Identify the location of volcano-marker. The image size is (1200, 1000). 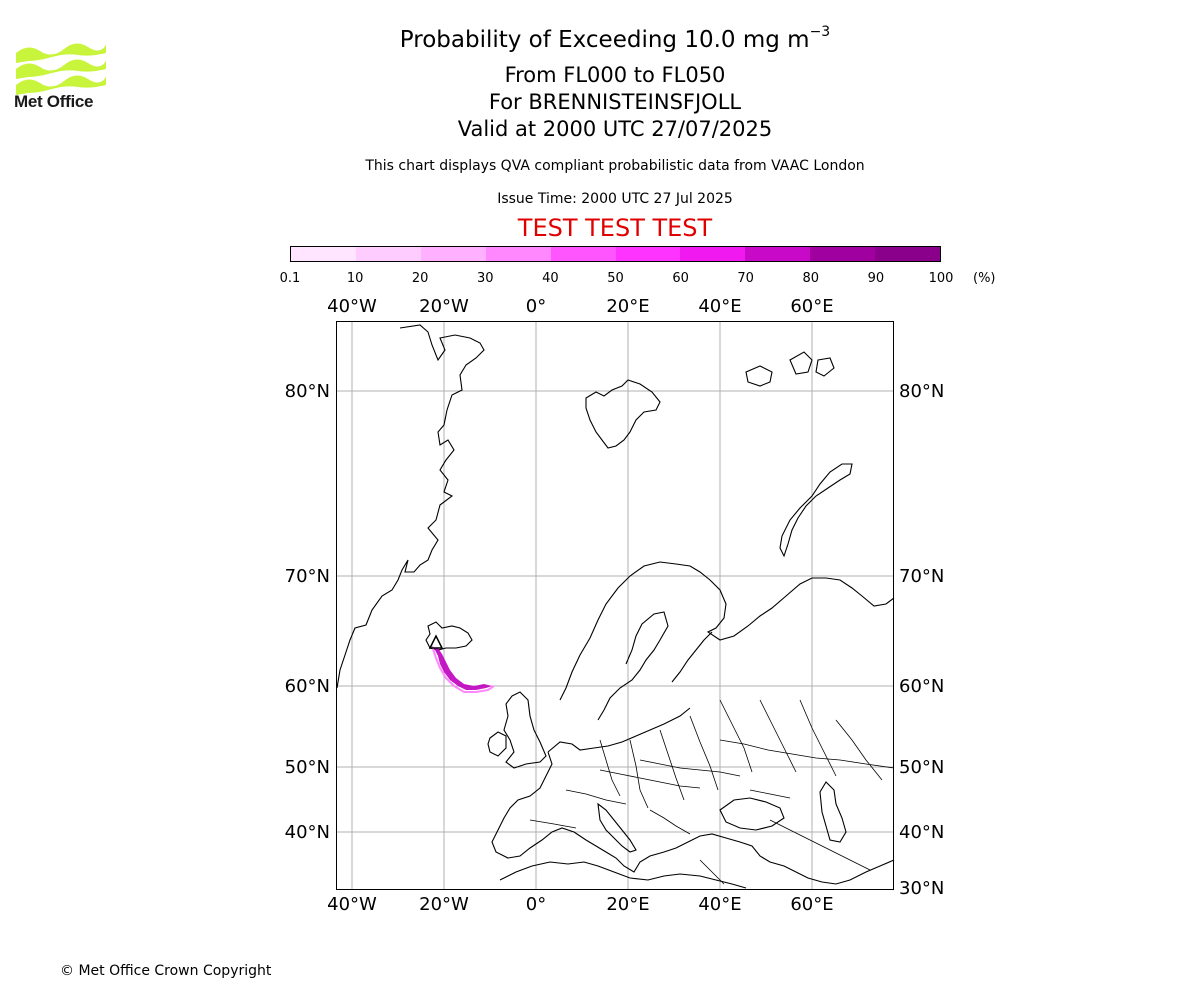
(436, 641).